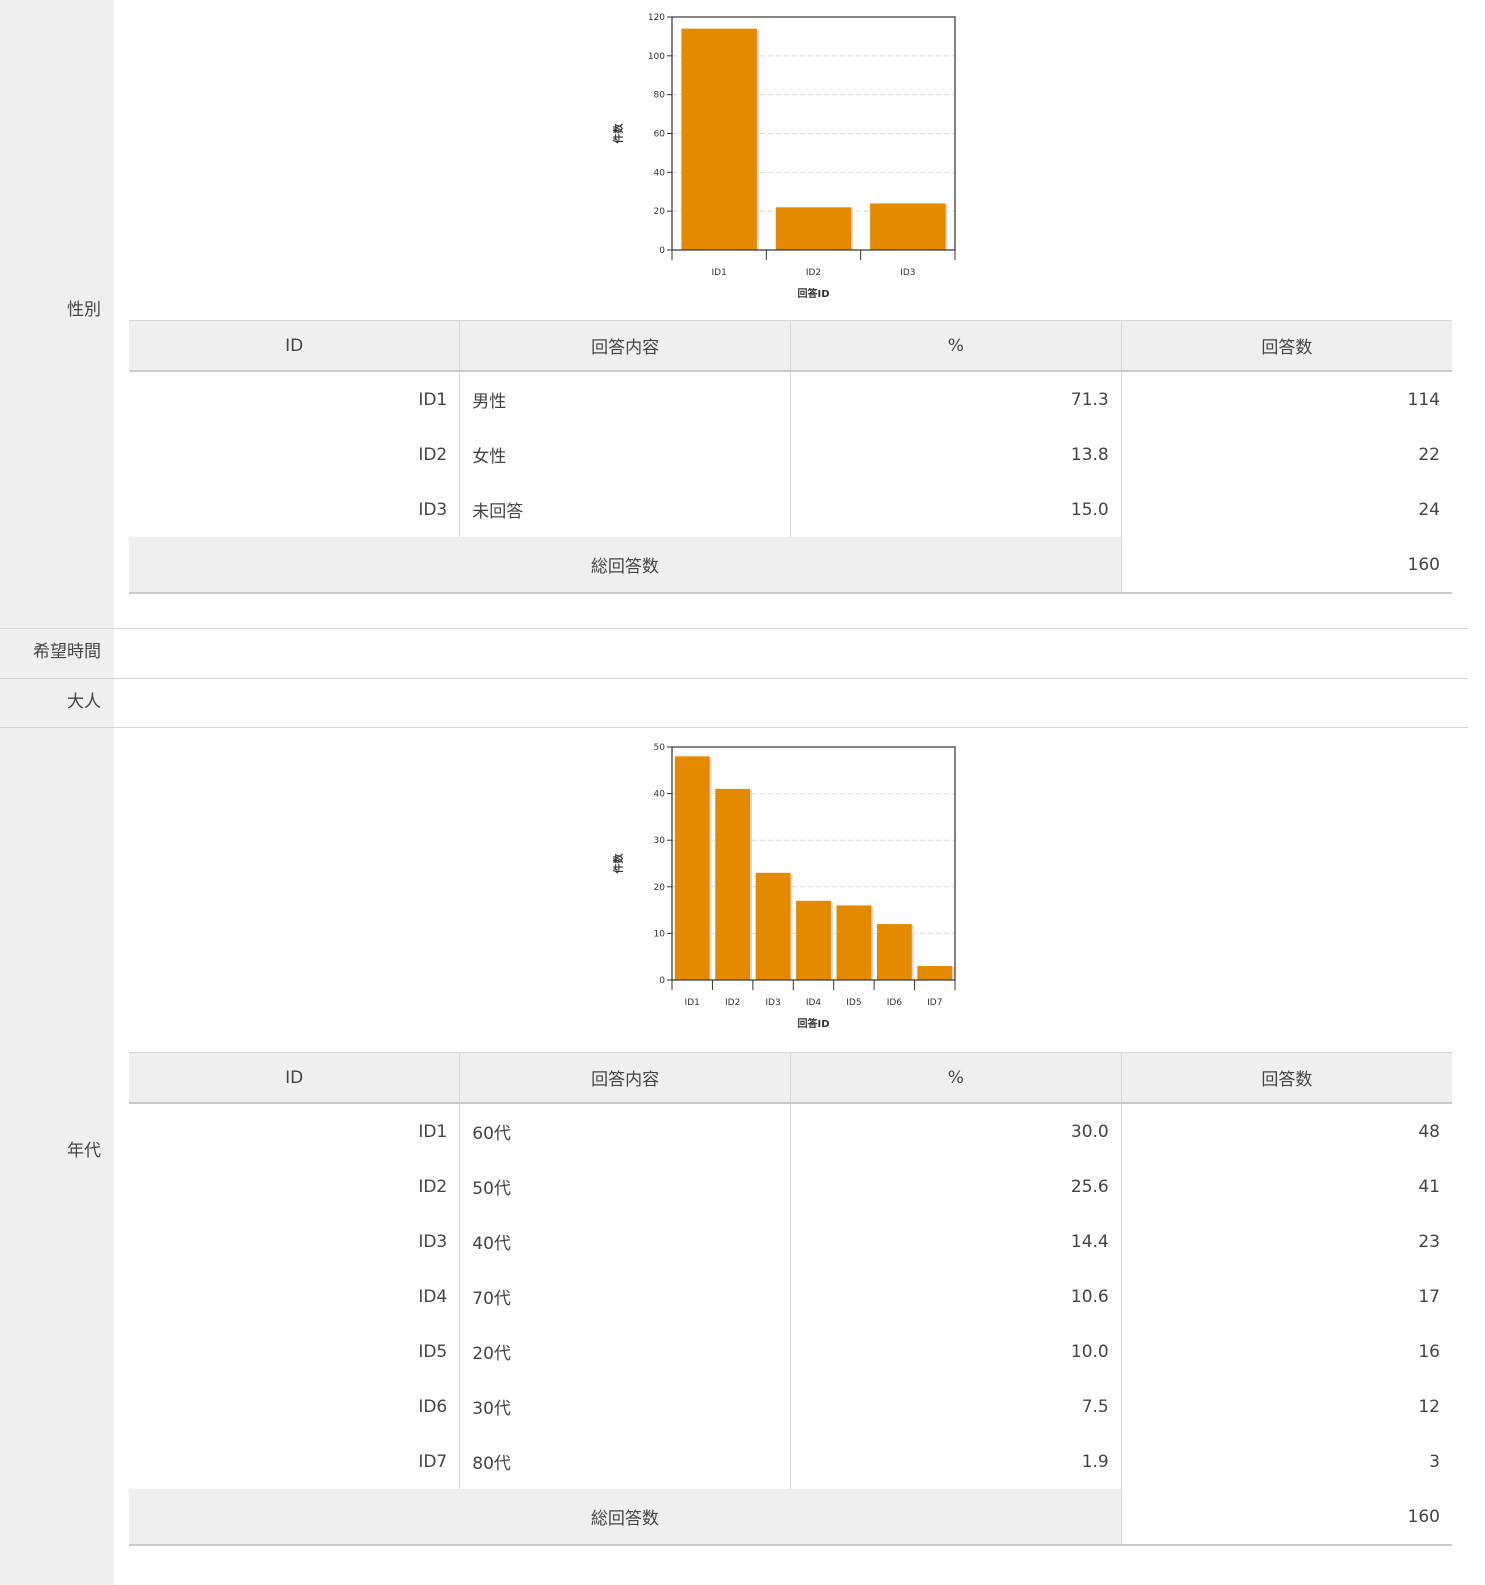 This screenshot has height=1585, width=1485. What do you see at coordinates (67, 652) in the screenshot?
I see `row-label-time: 希望時間` at bounding box center [67, 652].